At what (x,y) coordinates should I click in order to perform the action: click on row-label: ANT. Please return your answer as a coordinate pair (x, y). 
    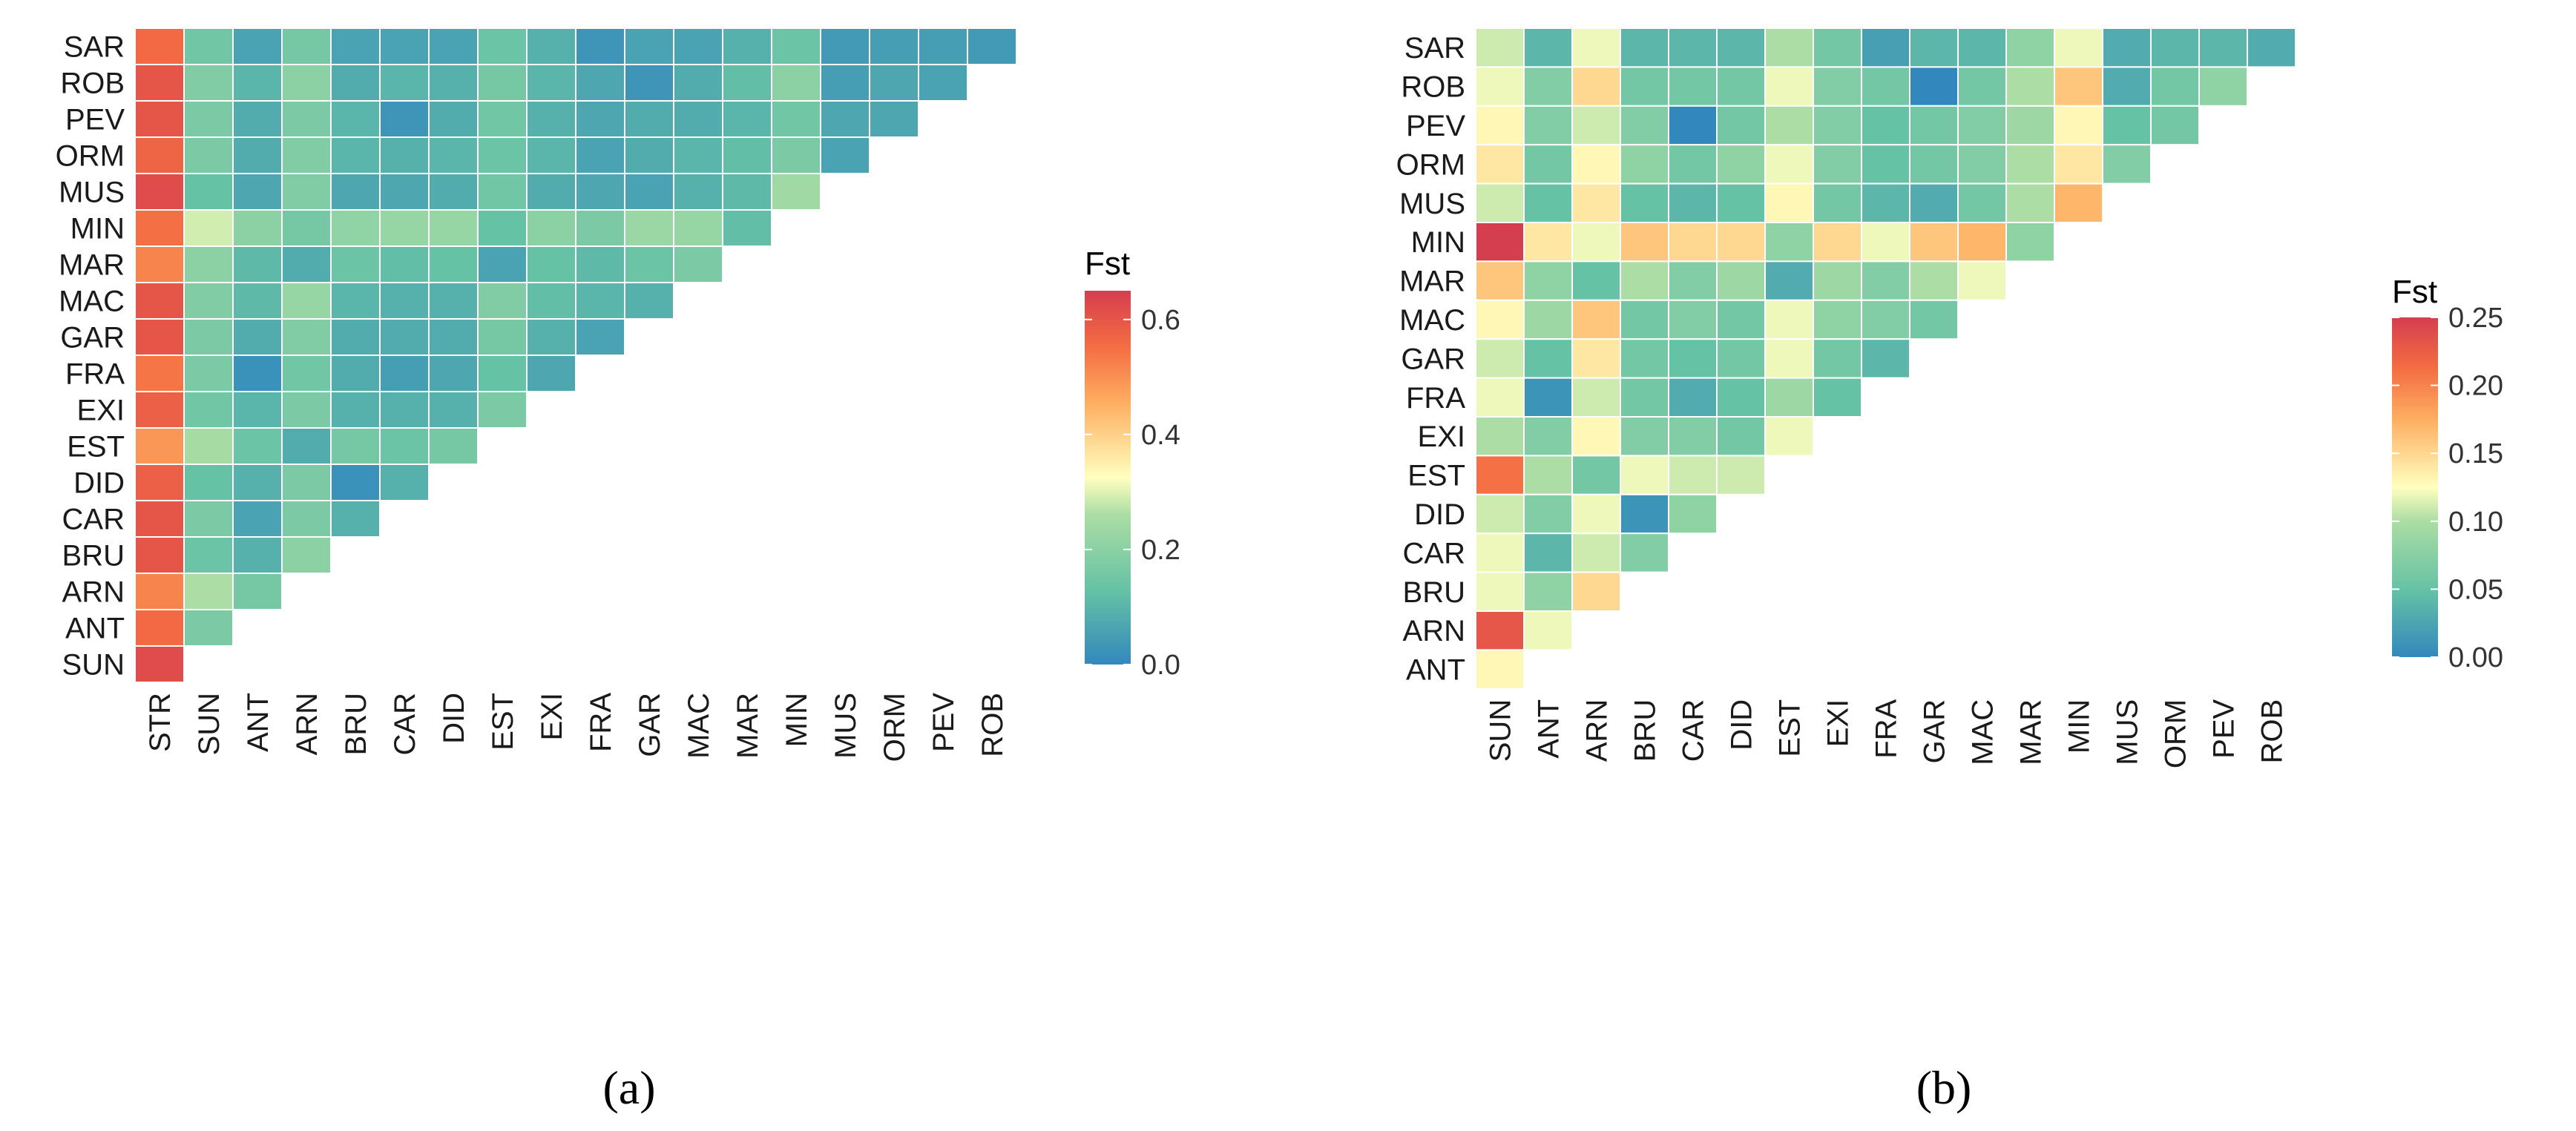
    Looking at the image, I should click on (1435, 670).